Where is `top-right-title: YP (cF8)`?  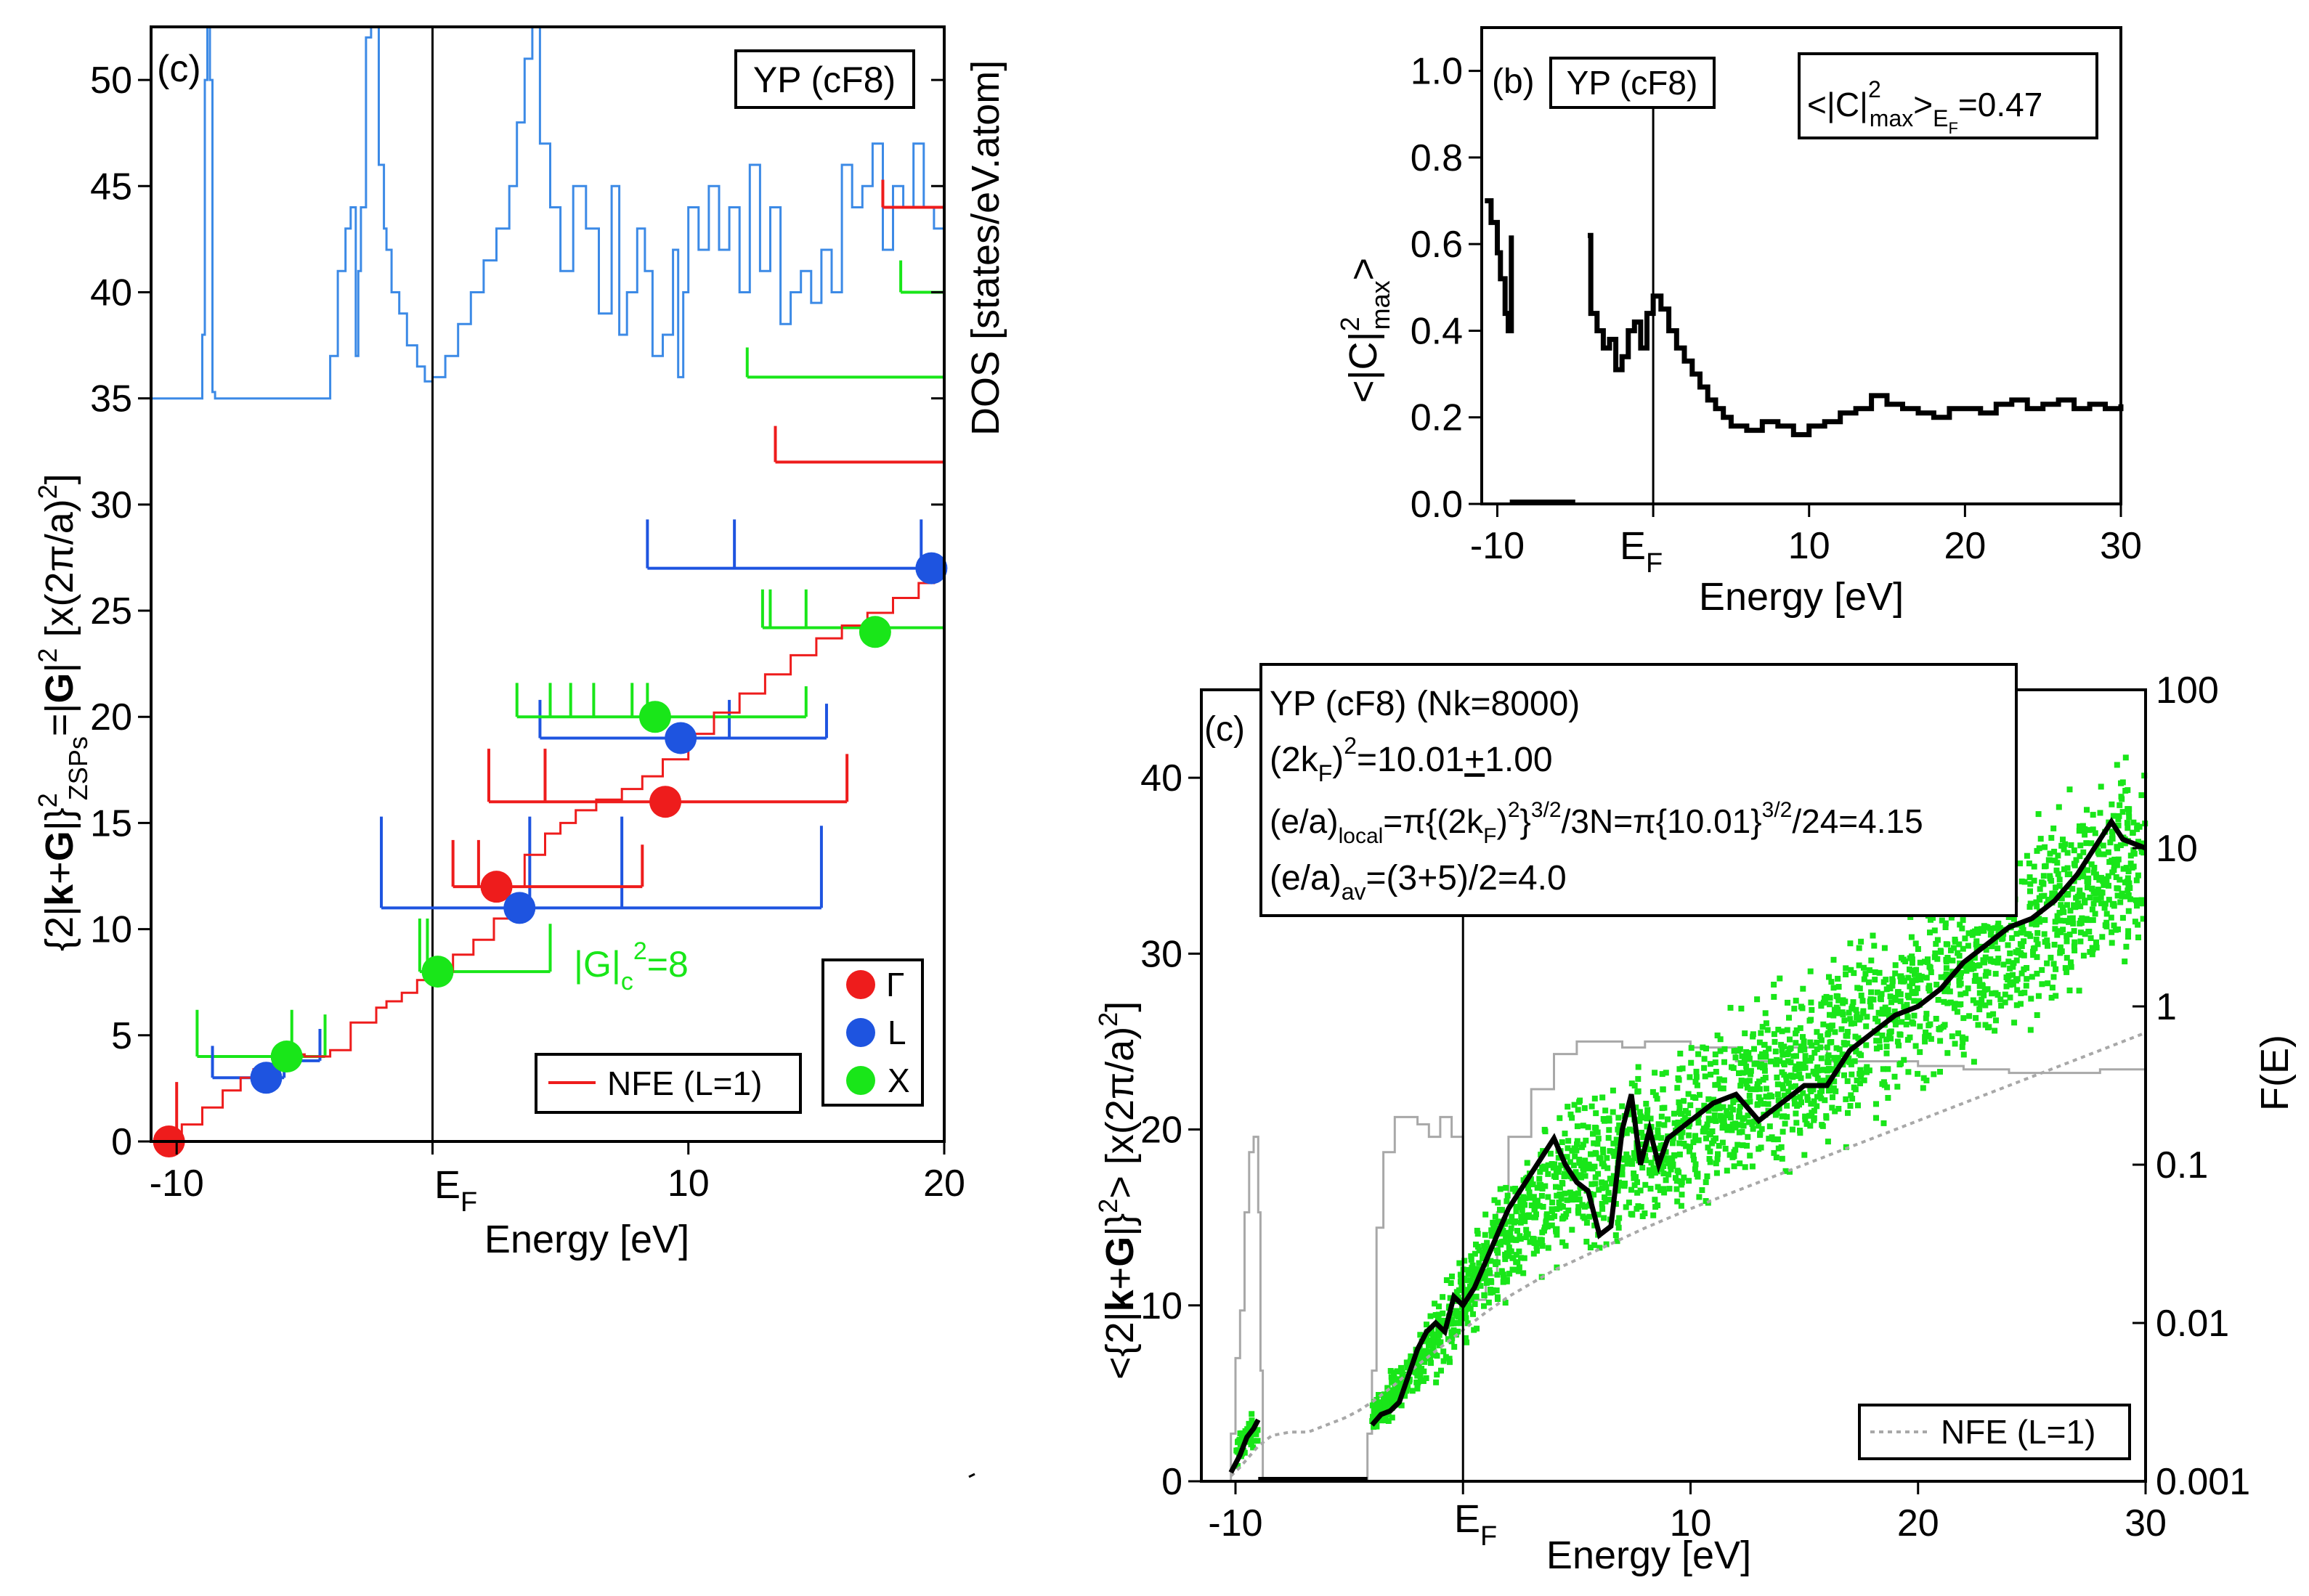 top-right-title: YP (cF8) is located at coordinates (1633, 83).